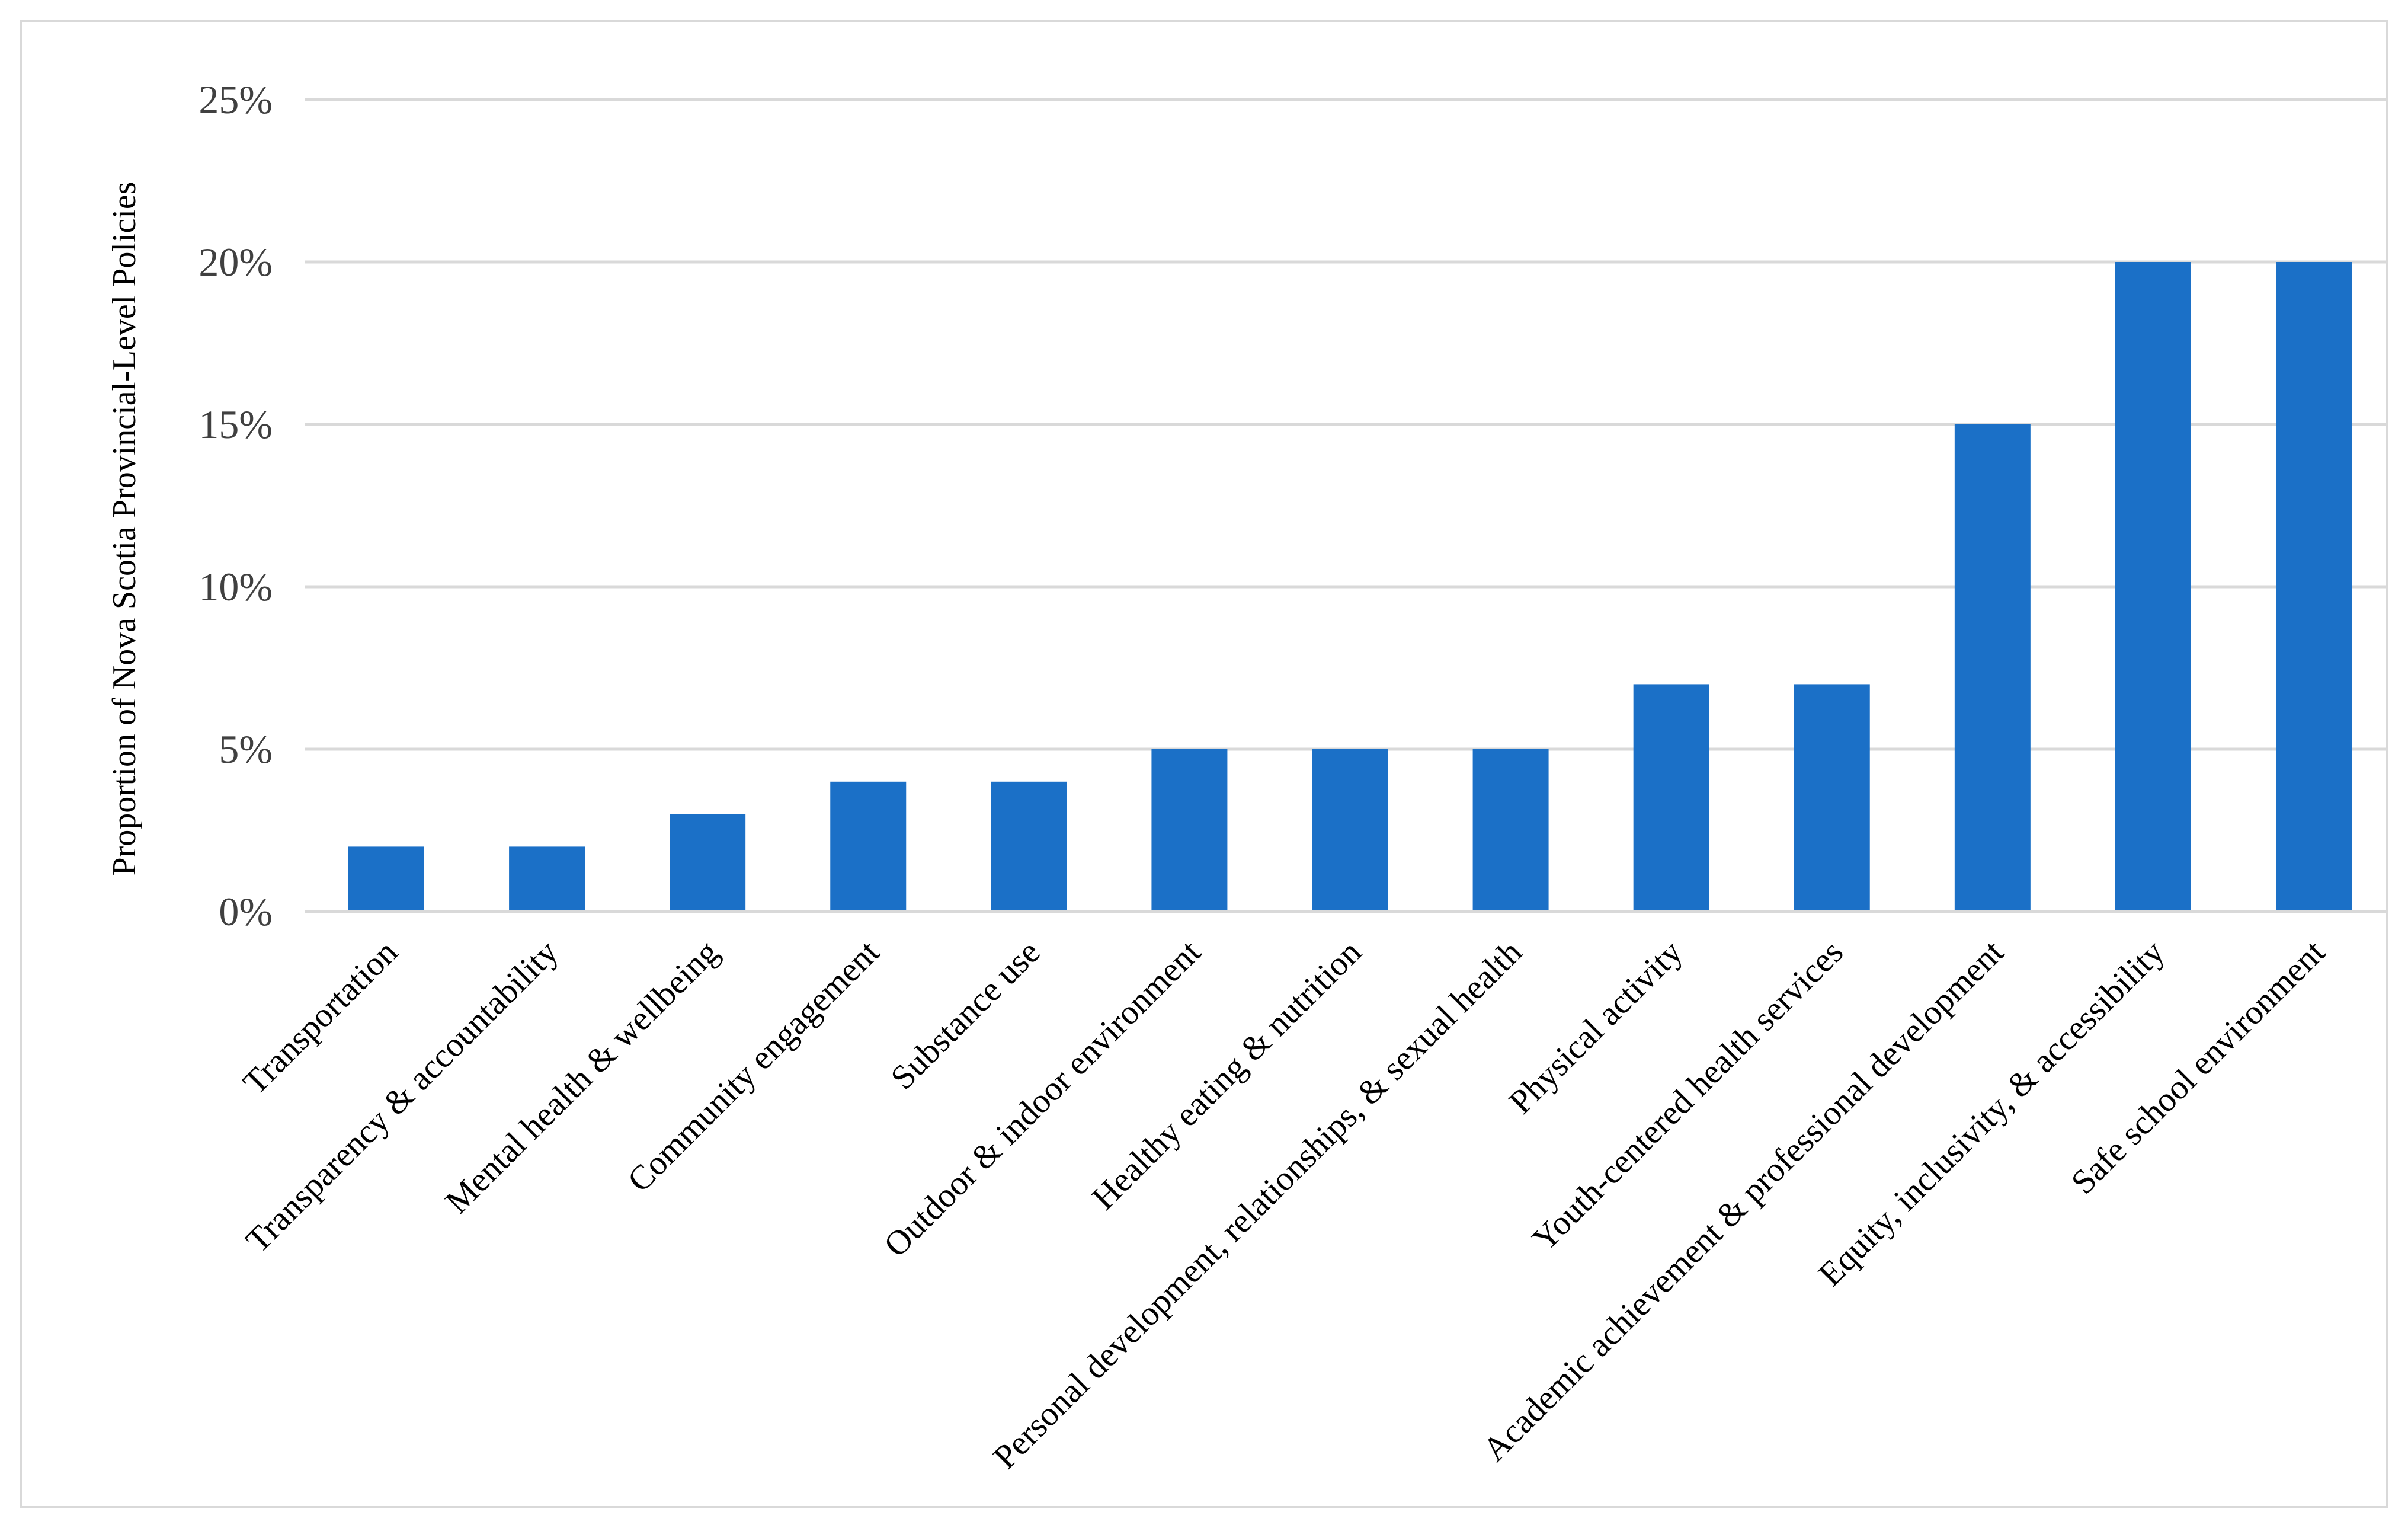  Describe the element at coordinates (246, 911) in the screenshot. I see `y-tick-label: 0%` at that location.